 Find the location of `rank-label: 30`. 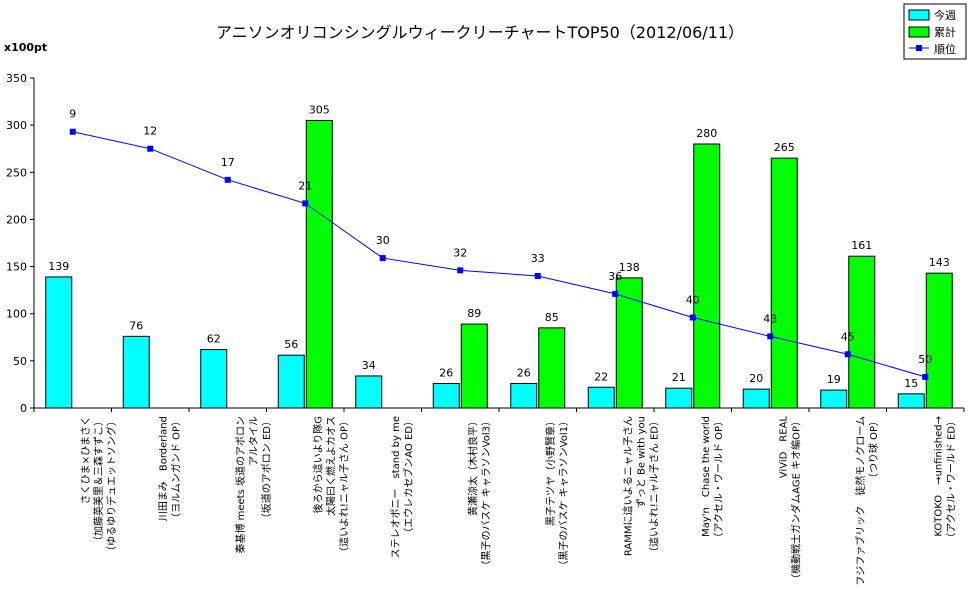

rank-label: 30 is located at coordinates (383, 240).